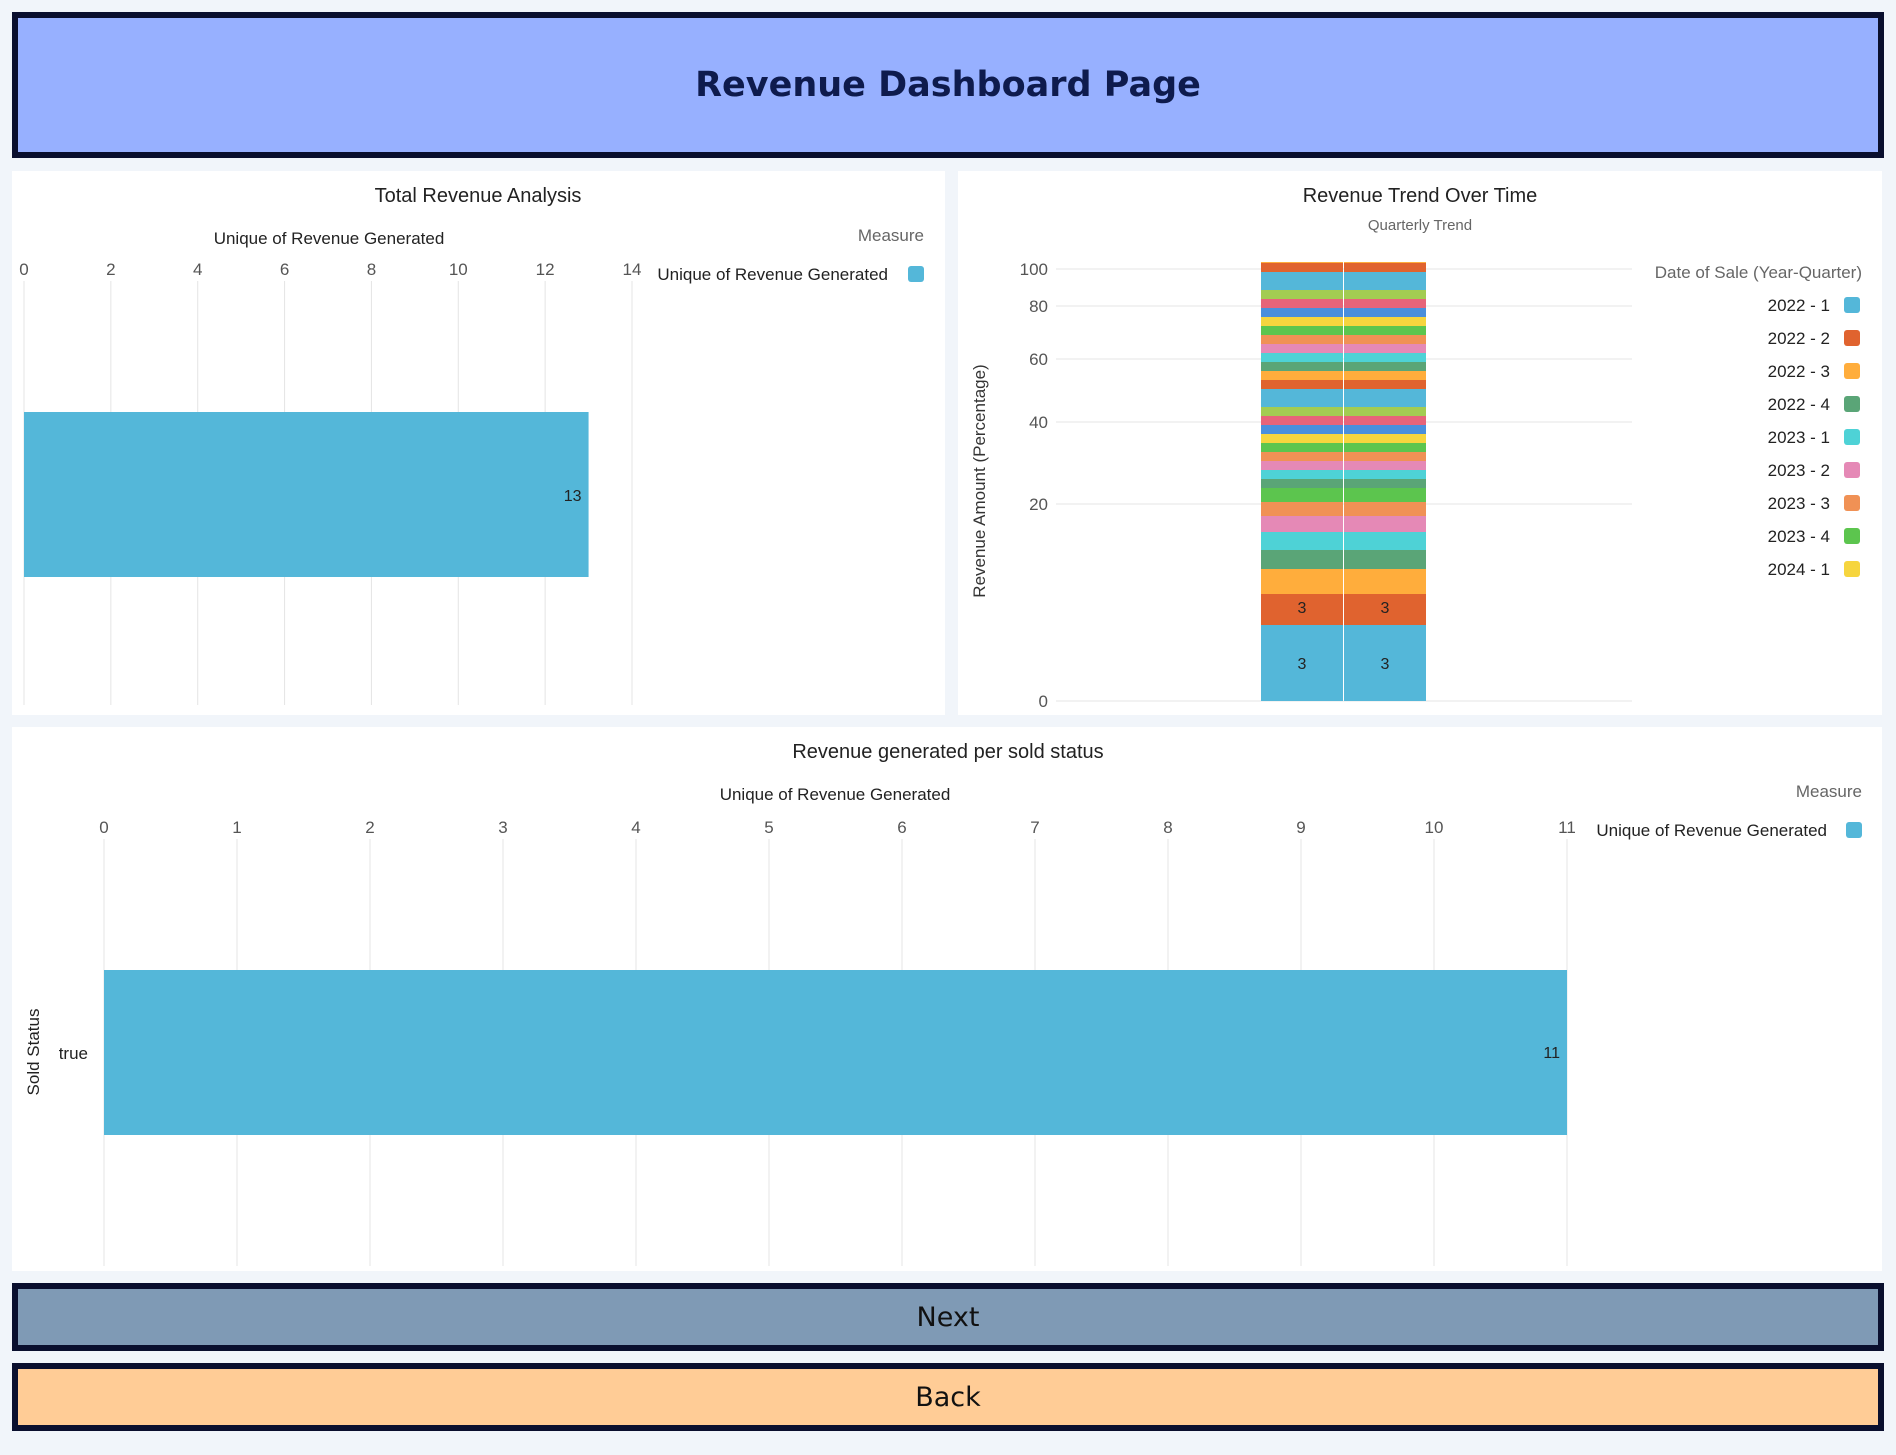 This screenshot has height=1455, width=1896. I want to click on back-button: Back, so click(948, 1397).